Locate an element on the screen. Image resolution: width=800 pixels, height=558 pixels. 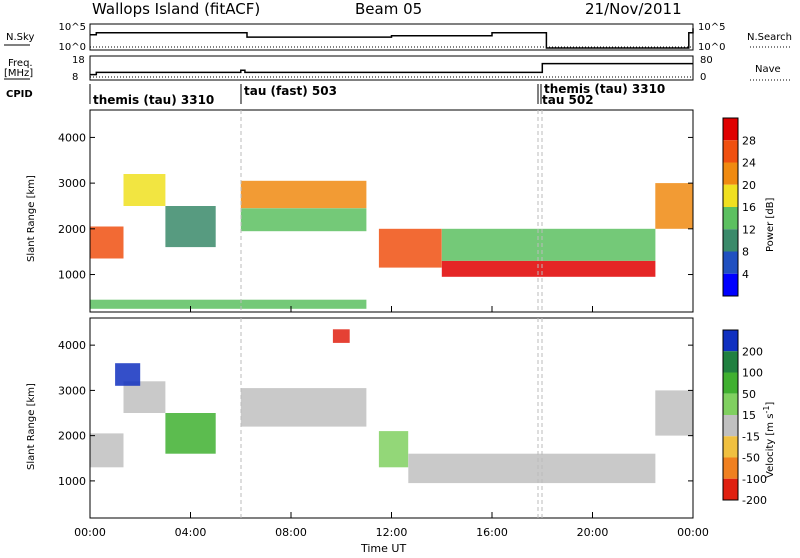
colorbar-tick-label: 8 is located at coordinates (745, 252).